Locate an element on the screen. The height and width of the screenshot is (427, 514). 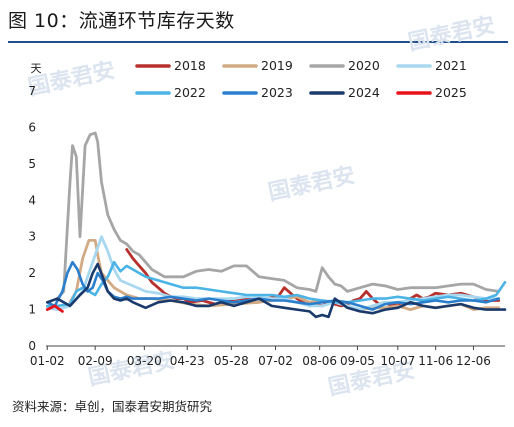
x-tick-label: 03-20 is located at coordinates (144, 361).